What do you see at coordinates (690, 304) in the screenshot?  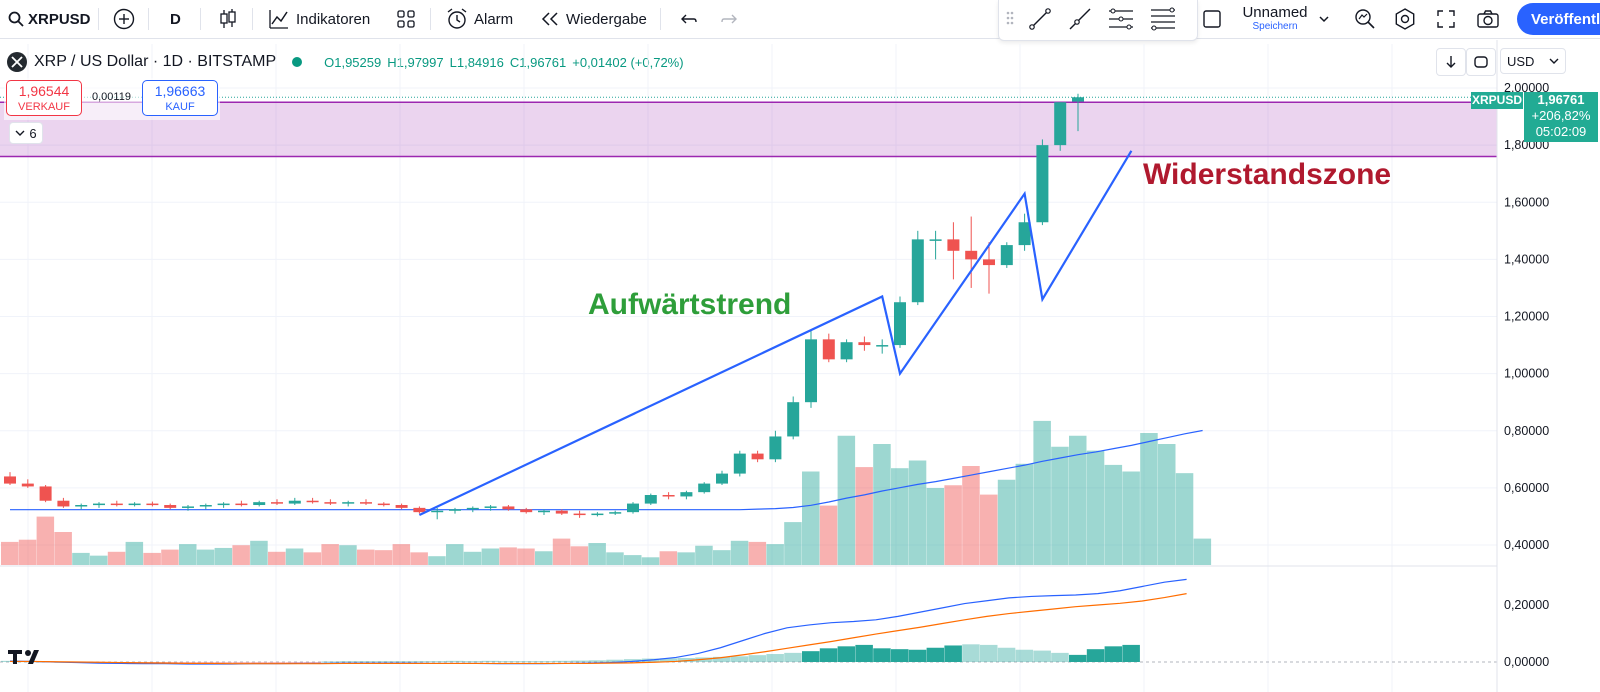 I see `uptrend-annotation: Aufwärtstrend` at bounding box center [690, 304].